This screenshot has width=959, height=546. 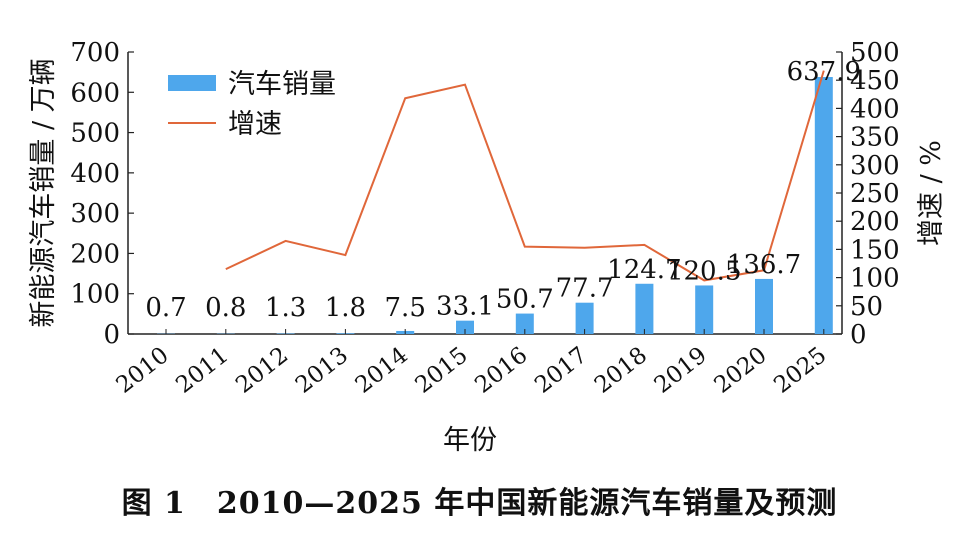 I want to click on right-tick-label: 400, so click(x=875, y=109).